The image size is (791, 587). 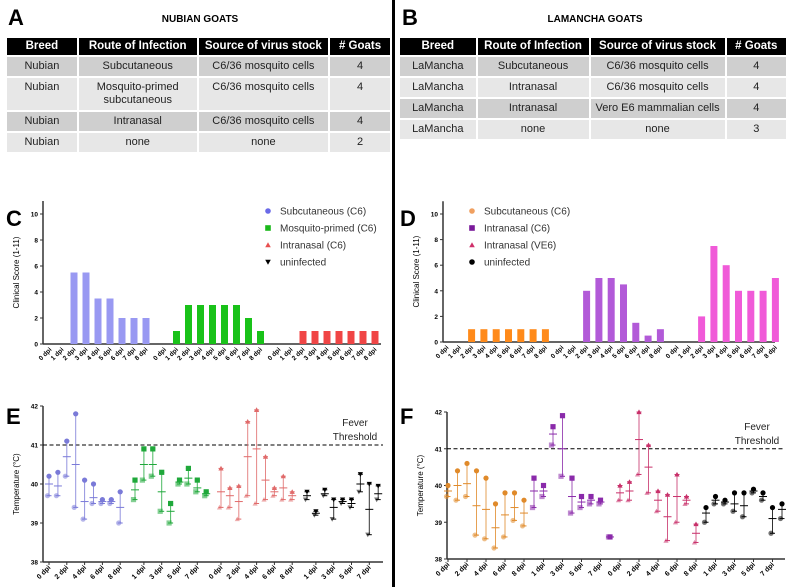 What do you see at coordinates (408, 218) in the screenshot?
I see `panel-letter-d: D` at bounding box center [408, 218].